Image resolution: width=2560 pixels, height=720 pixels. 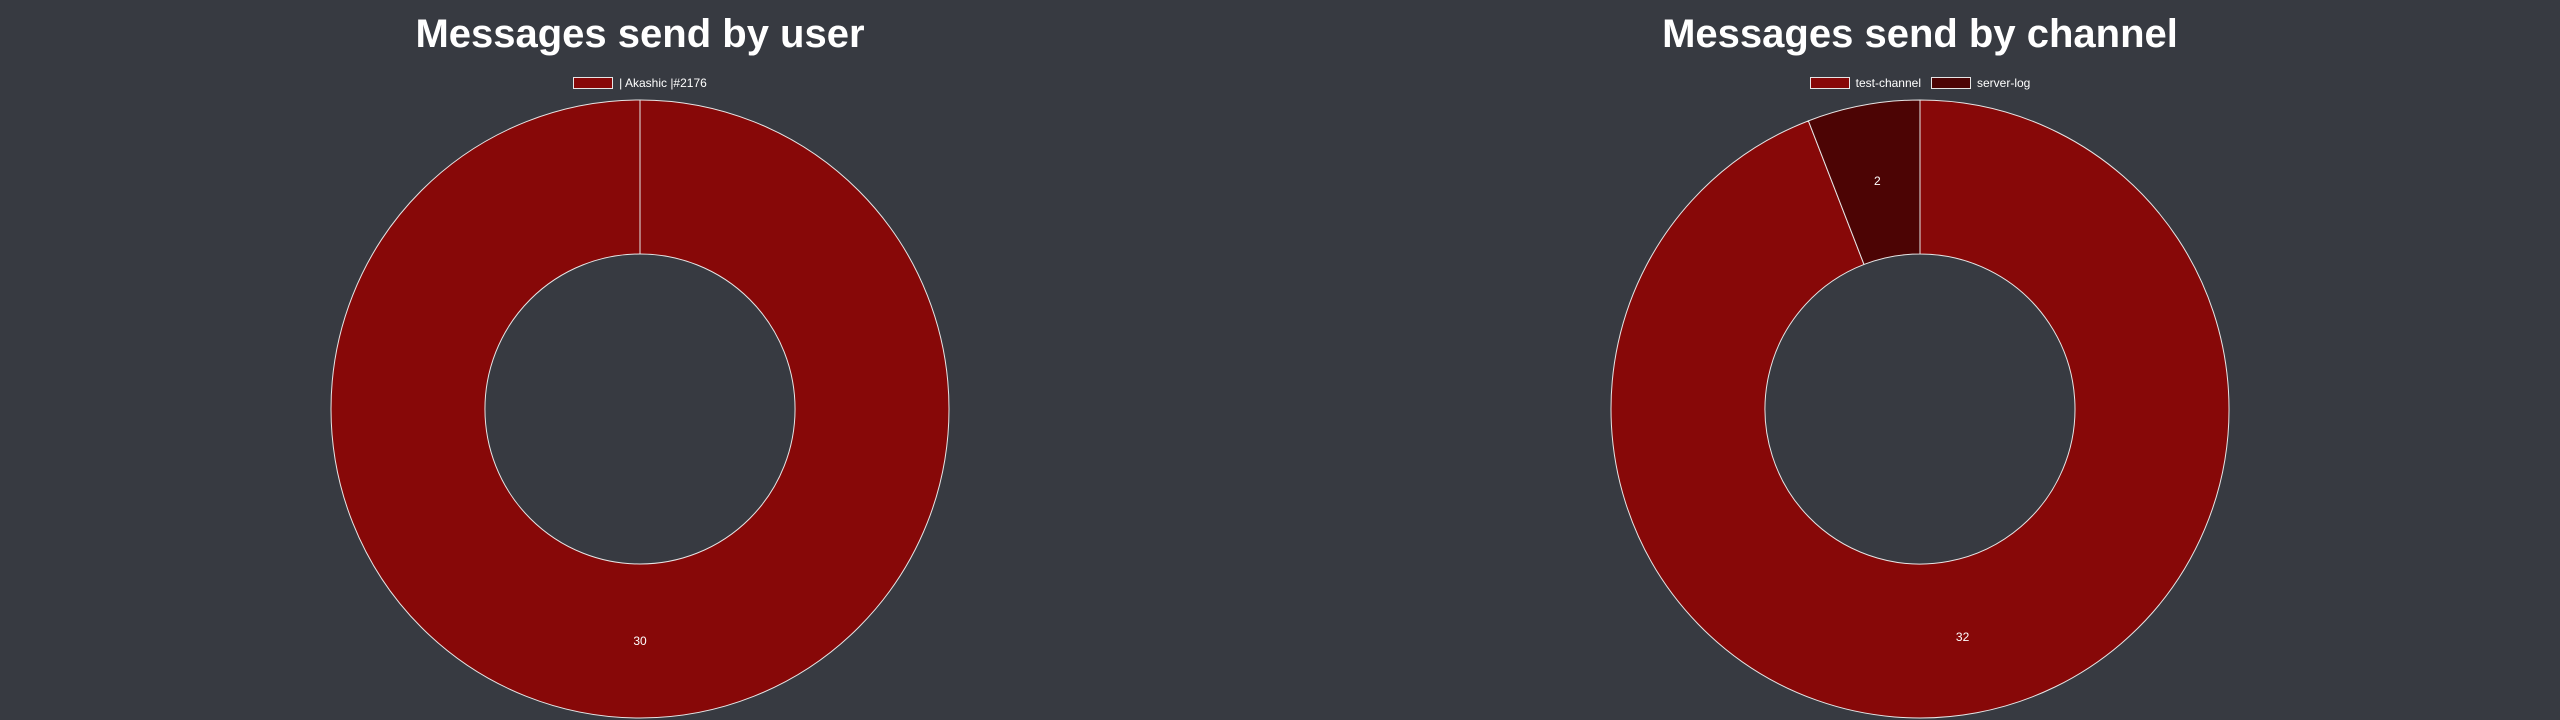 What do you see at coordinates (663, 83) in the screenshot?
I see `legend-label: | Akashic |#2176` at bounding box center [663, 83].